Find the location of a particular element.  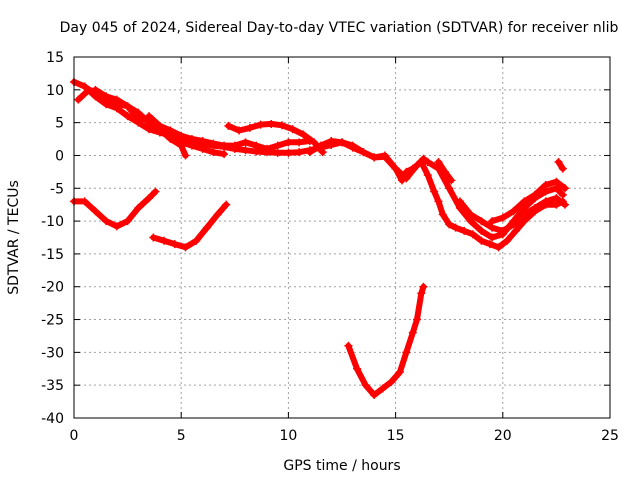

y-tick-label: -15 is located at coordinates (52, 255).